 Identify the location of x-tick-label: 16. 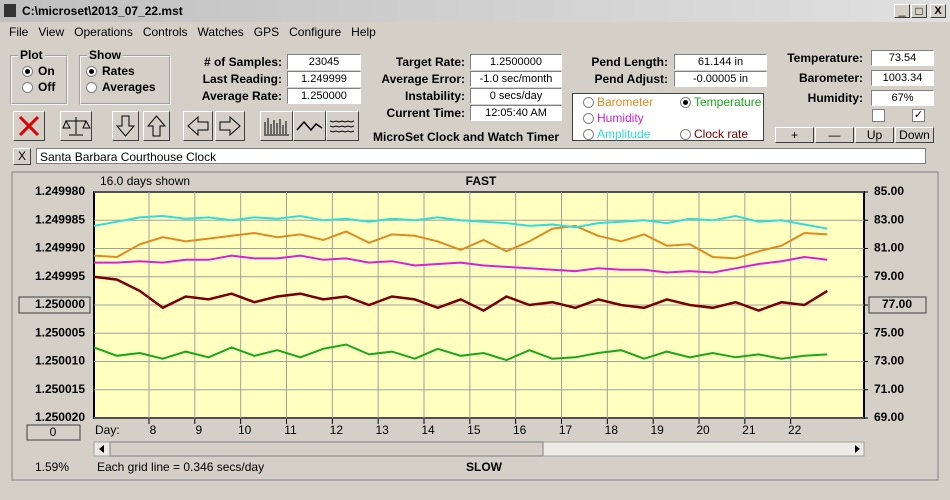
(520, 430).